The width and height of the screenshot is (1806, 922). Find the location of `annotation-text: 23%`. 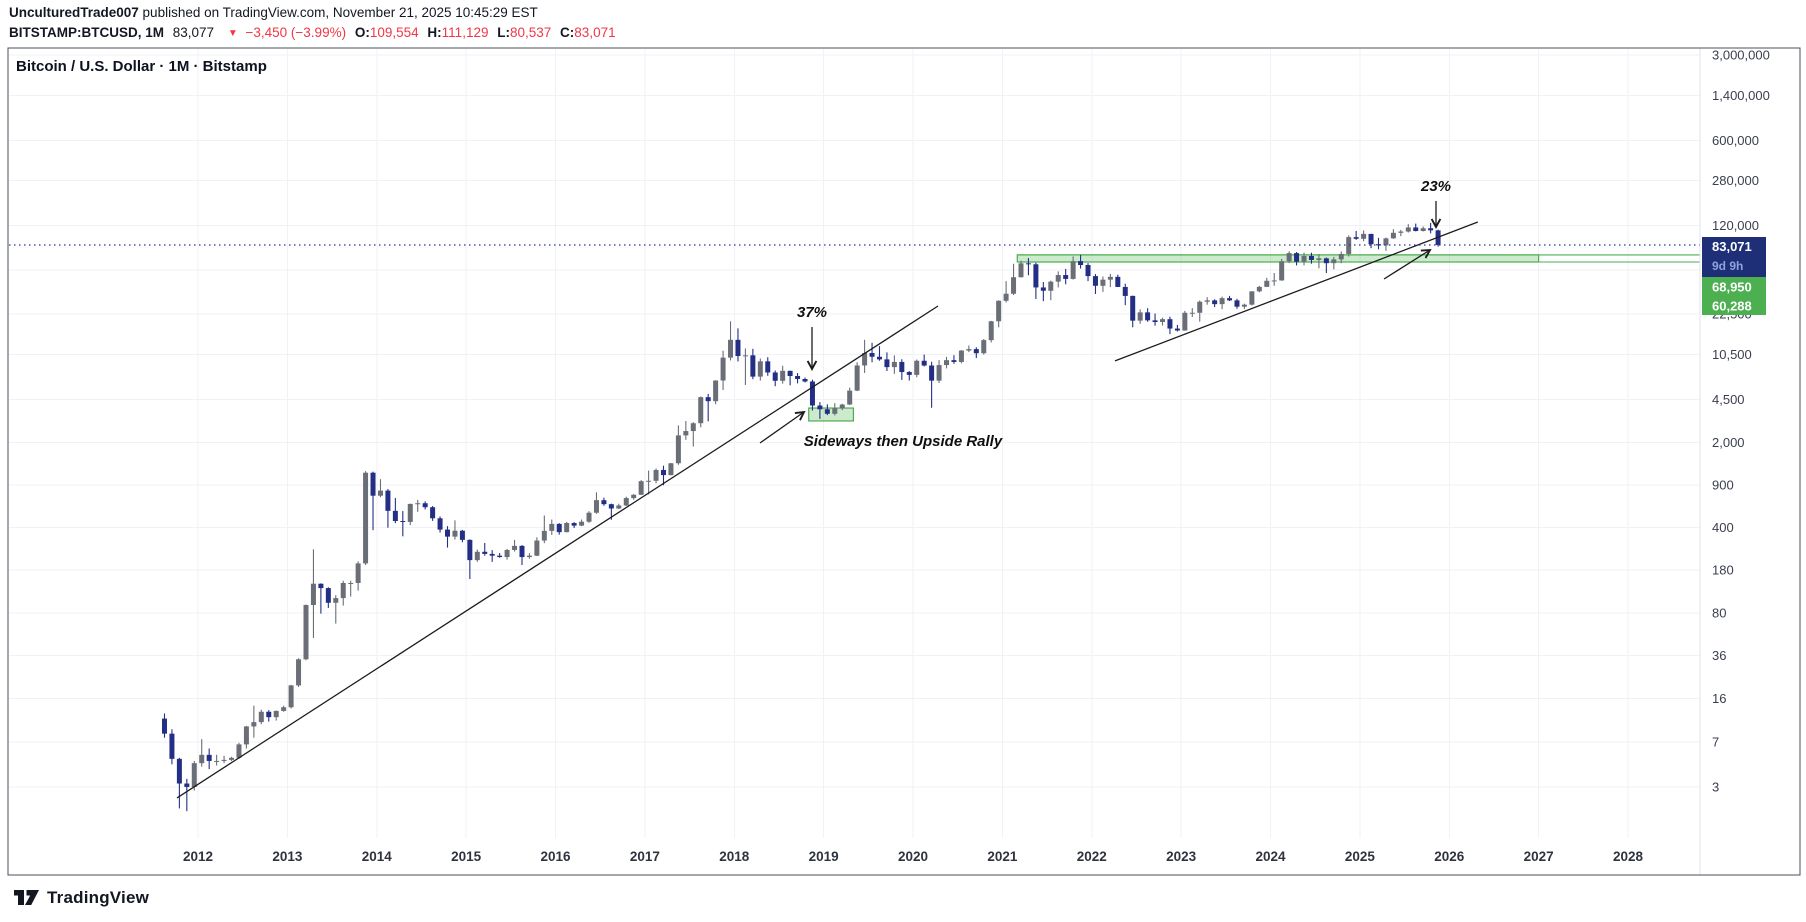

annotation-text: 23% is located at coordinates (1435, 186).